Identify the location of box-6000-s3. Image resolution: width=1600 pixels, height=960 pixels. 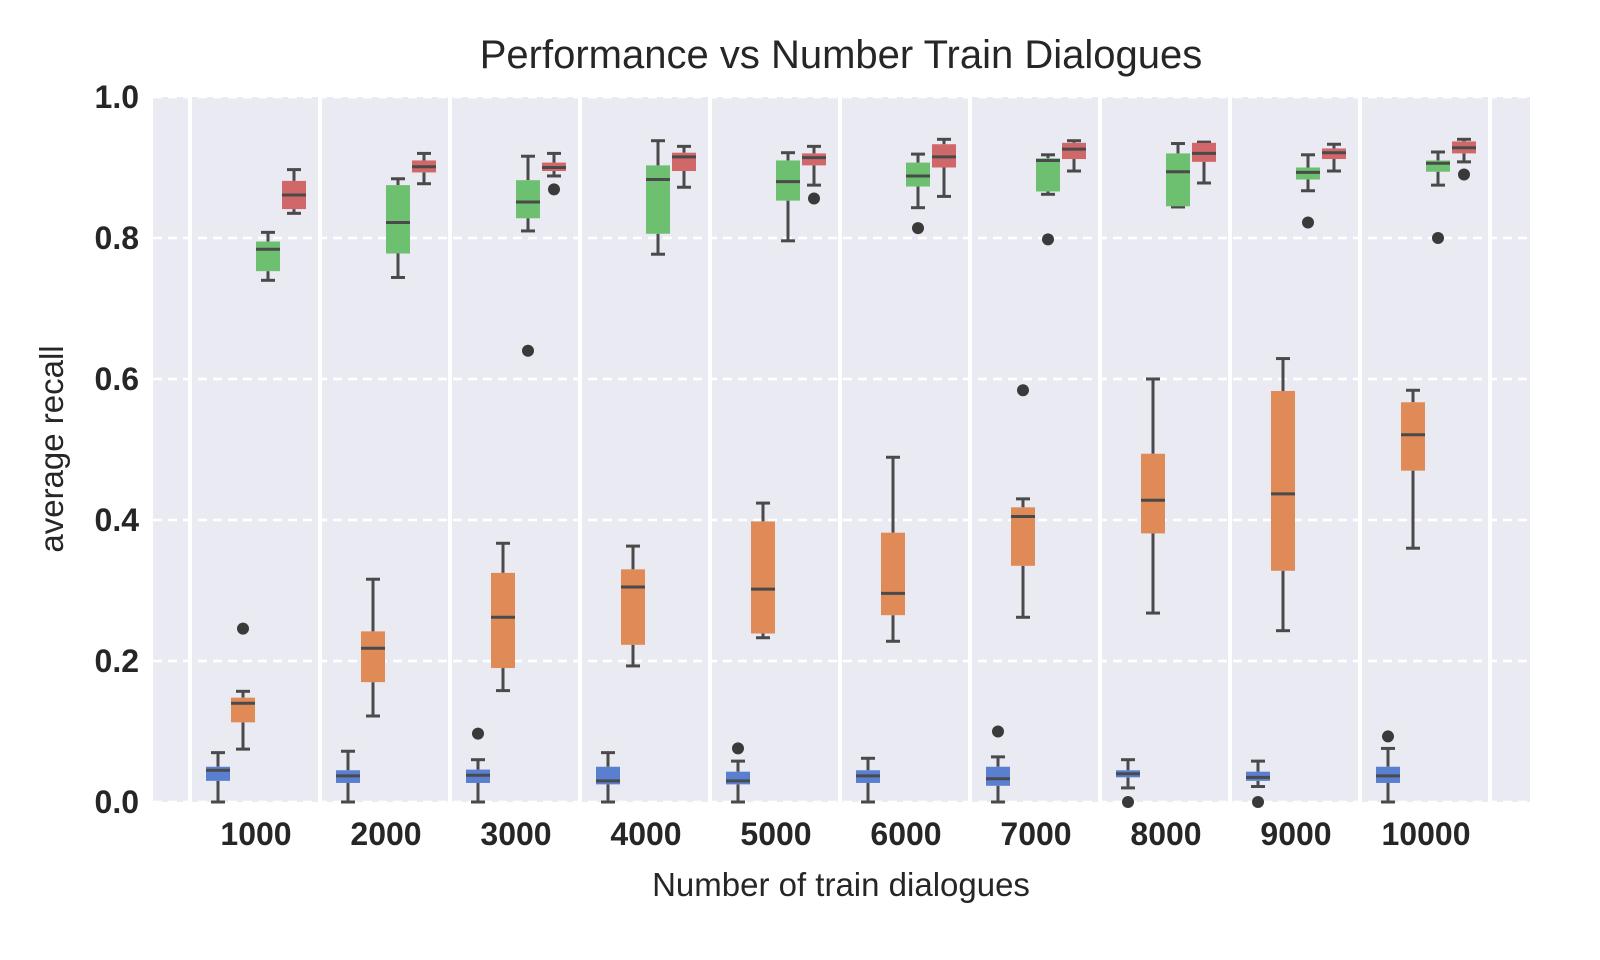
(944, 167).